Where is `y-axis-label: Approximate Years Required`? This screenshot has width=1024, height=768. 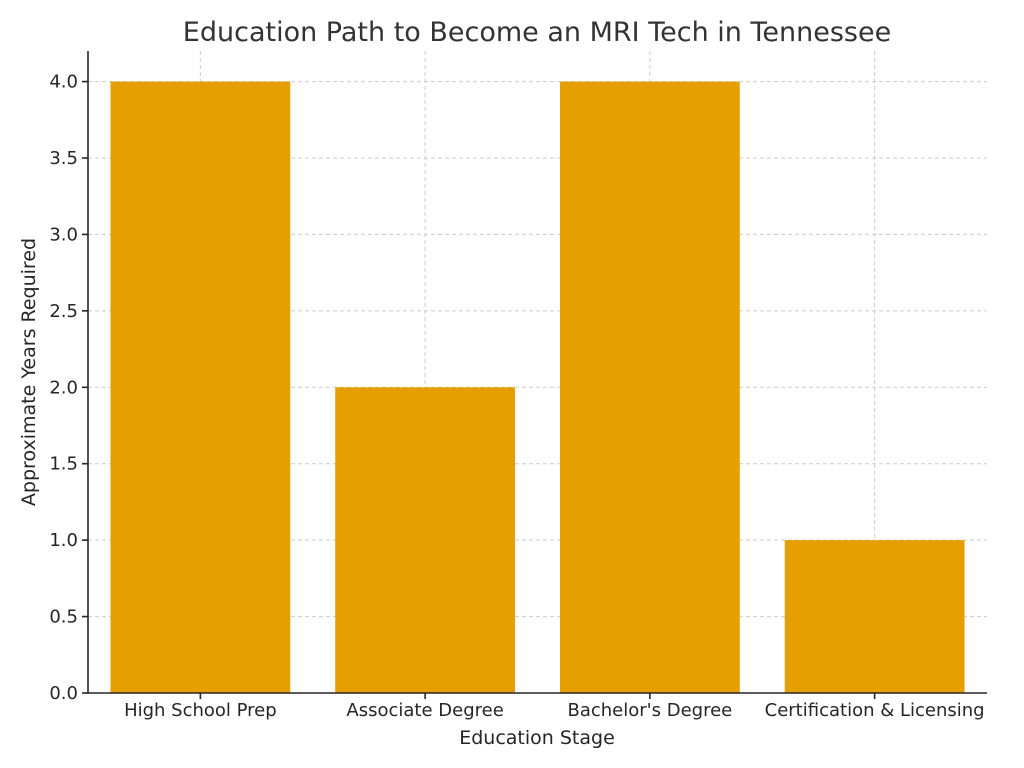 y-axis-label: Approximate Years Required is located at coordinates (29, 372).